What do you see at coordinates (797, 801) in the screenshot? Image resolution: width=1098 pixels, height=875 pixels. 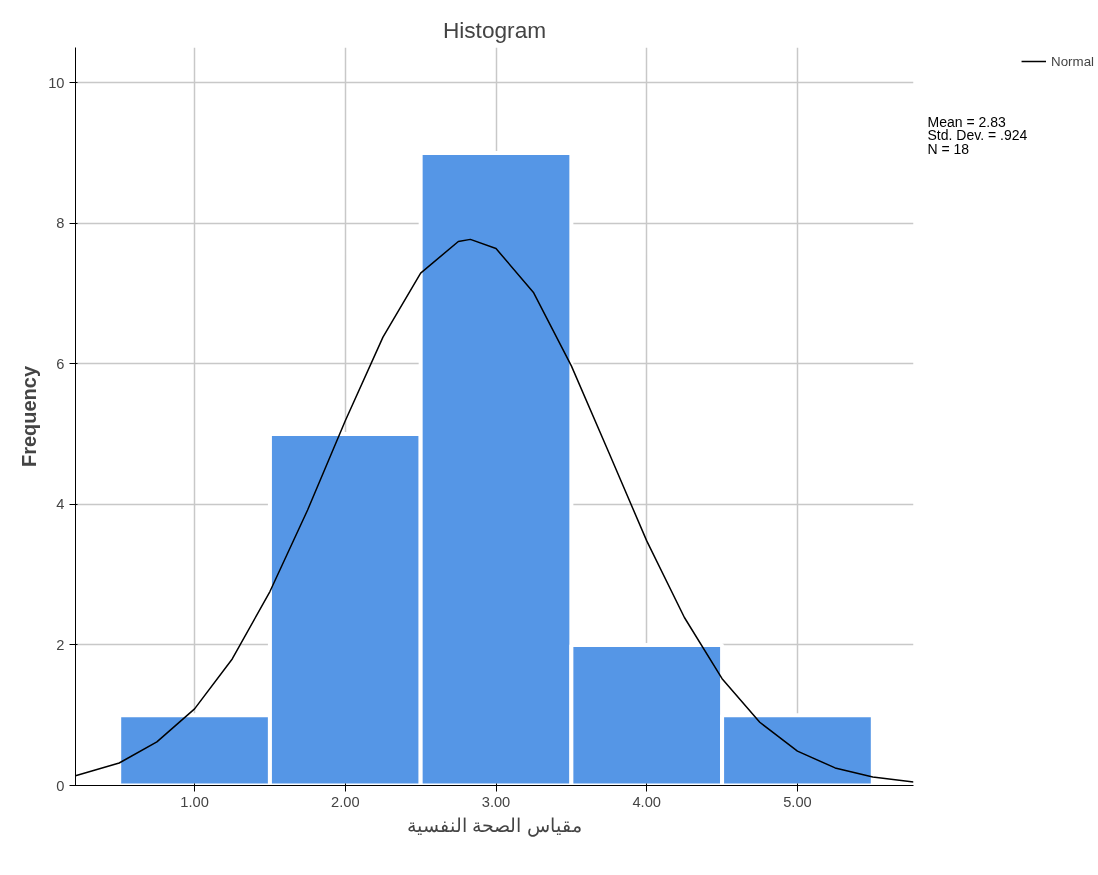 I see `x-tick-label: 5.00` at bounding box center [797, 801].